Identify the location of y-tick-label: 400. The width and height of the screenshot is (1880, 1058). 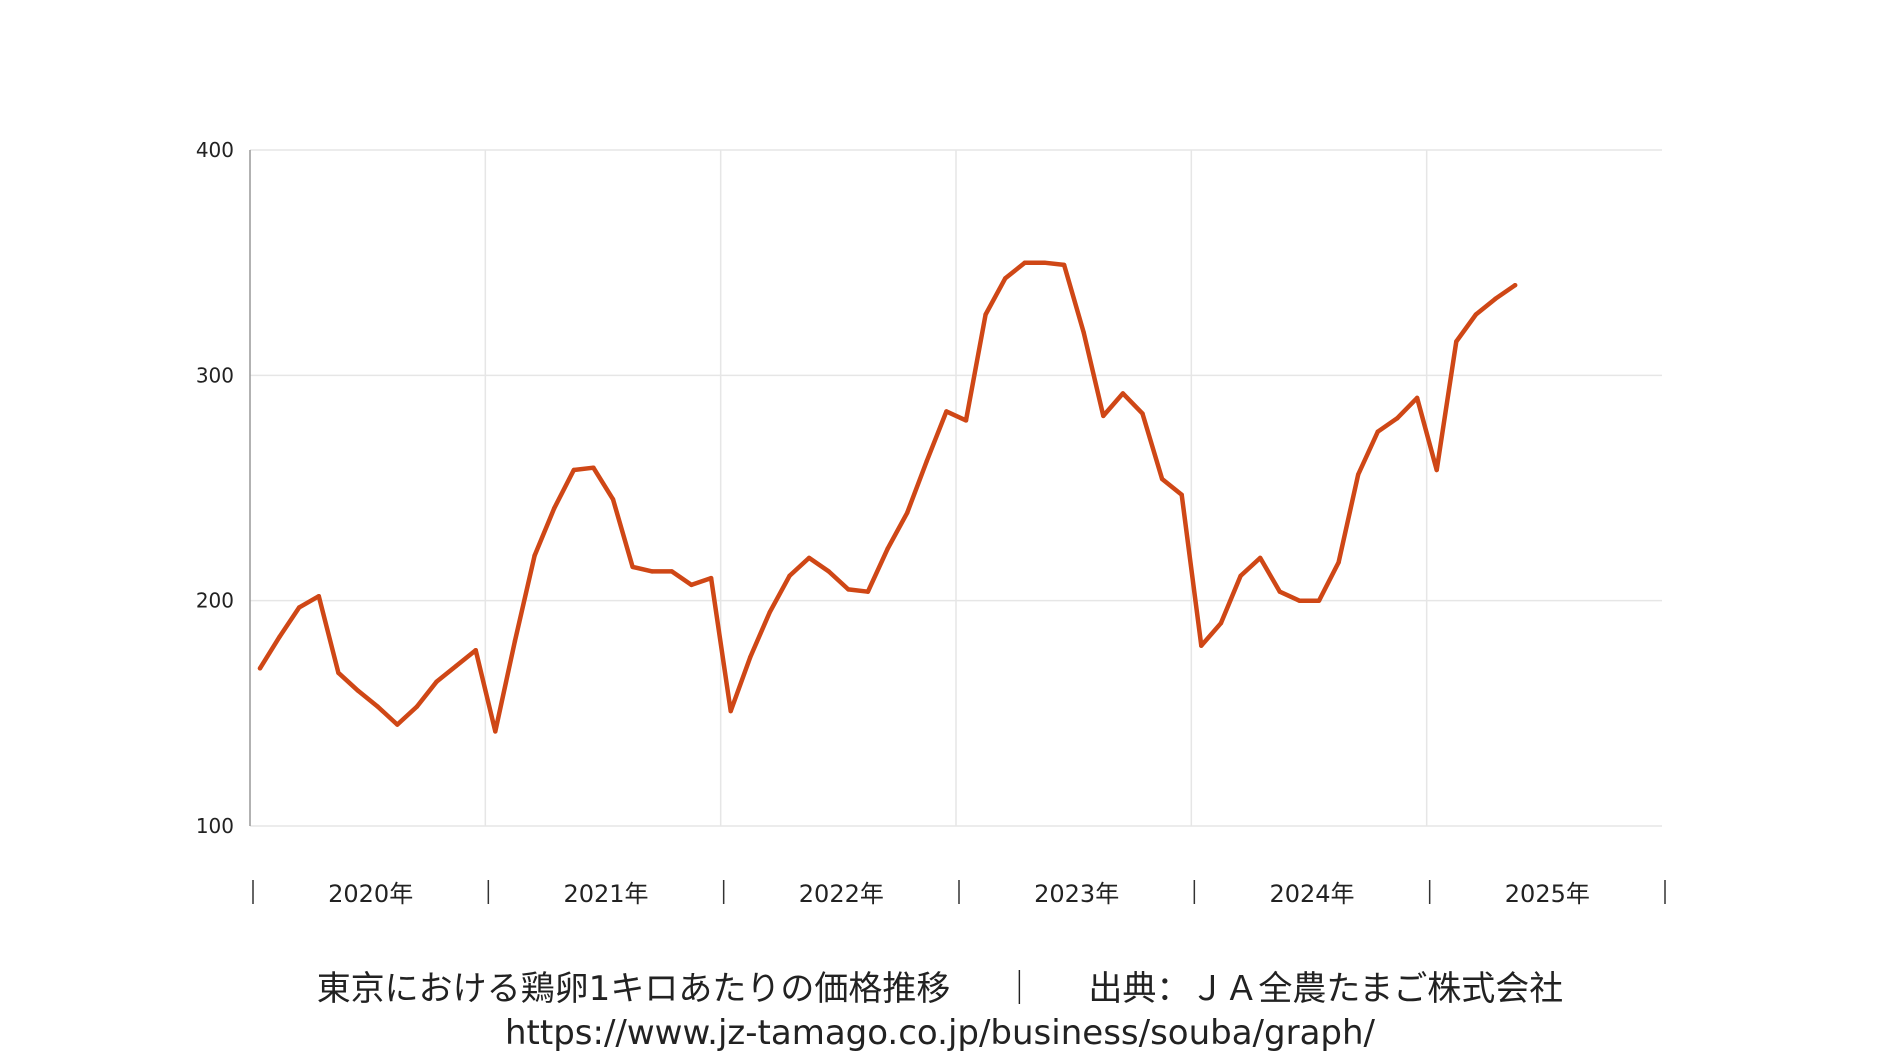
(215, 150).